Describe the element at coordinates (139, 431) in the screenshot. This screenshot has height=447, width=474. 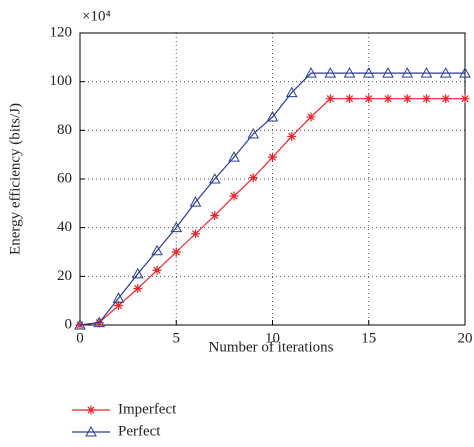
I see `legend-label: Perfect` at that location.